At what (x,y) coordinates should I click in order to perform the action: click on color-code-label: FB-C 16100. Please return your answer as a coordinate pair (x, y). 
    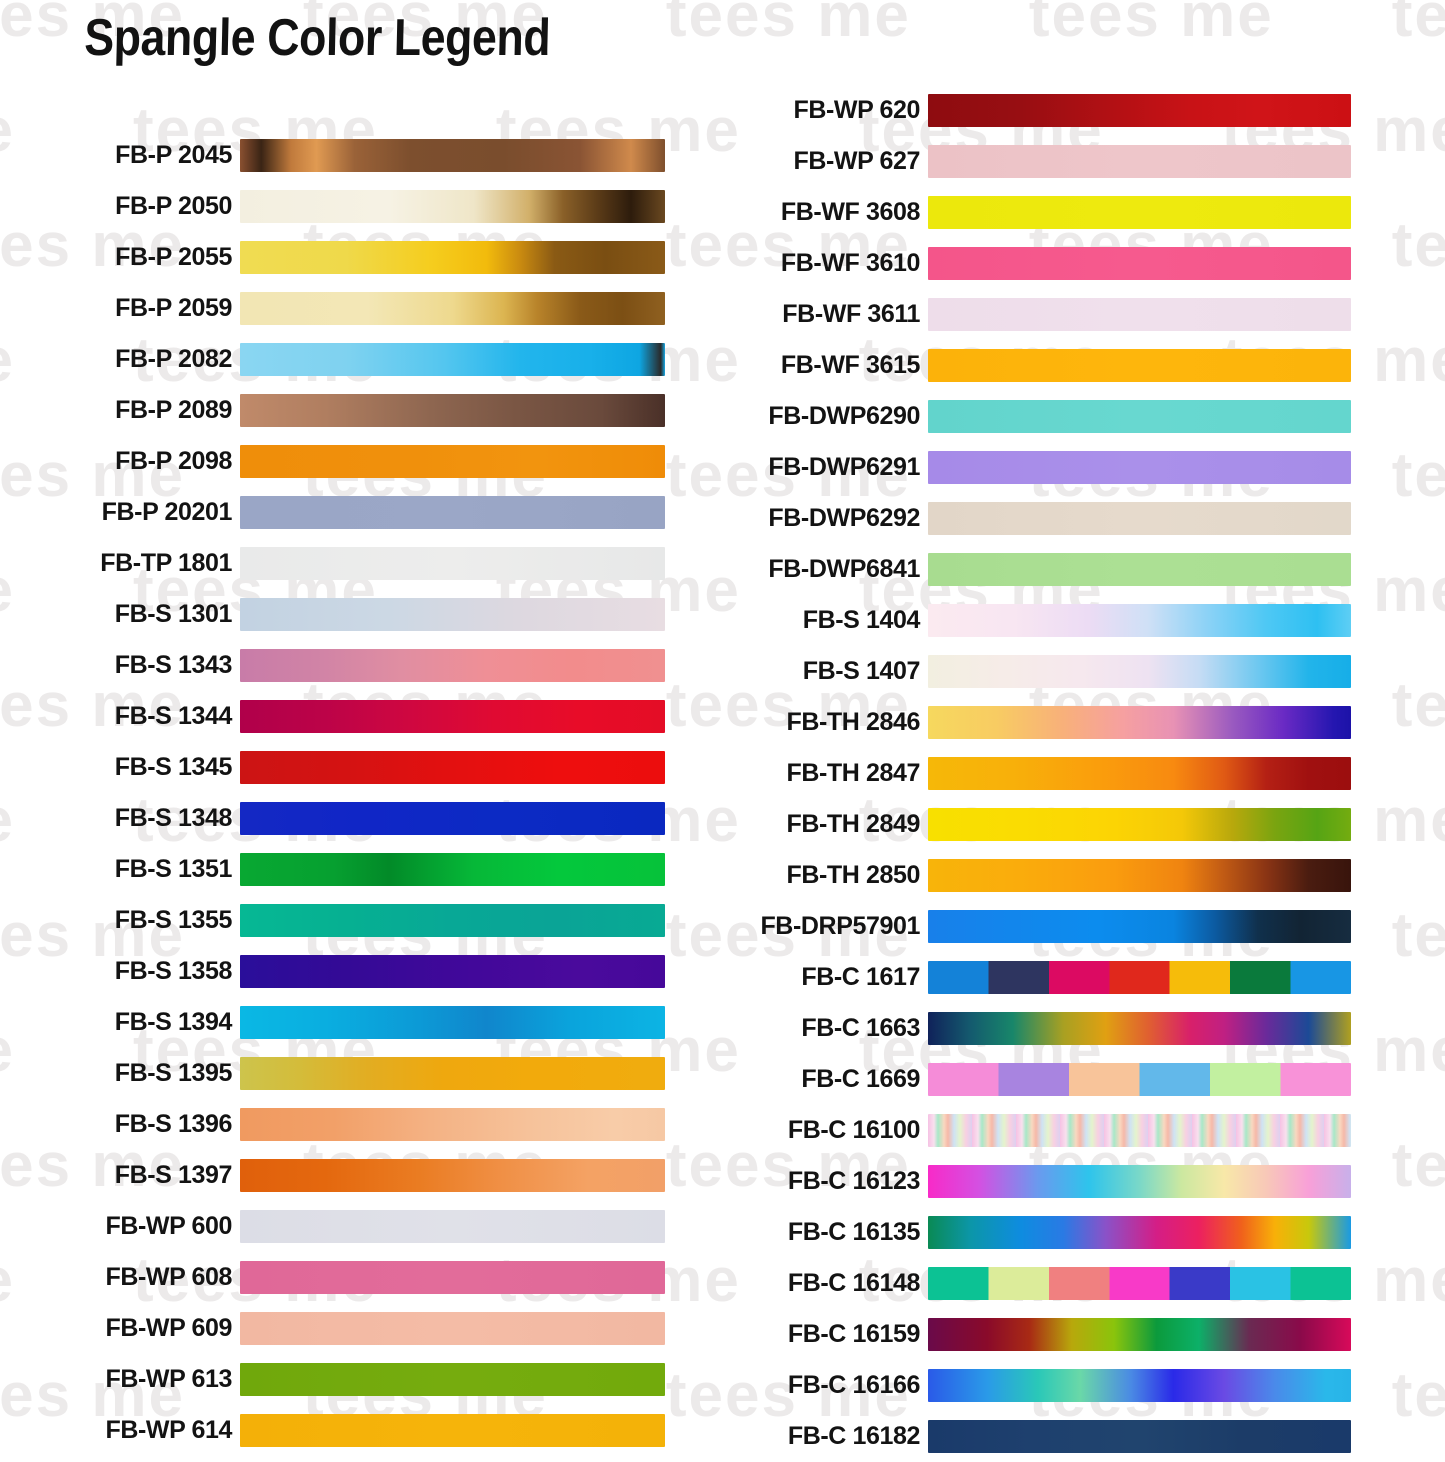
    Looking at the image, I should click on (854, 1130).